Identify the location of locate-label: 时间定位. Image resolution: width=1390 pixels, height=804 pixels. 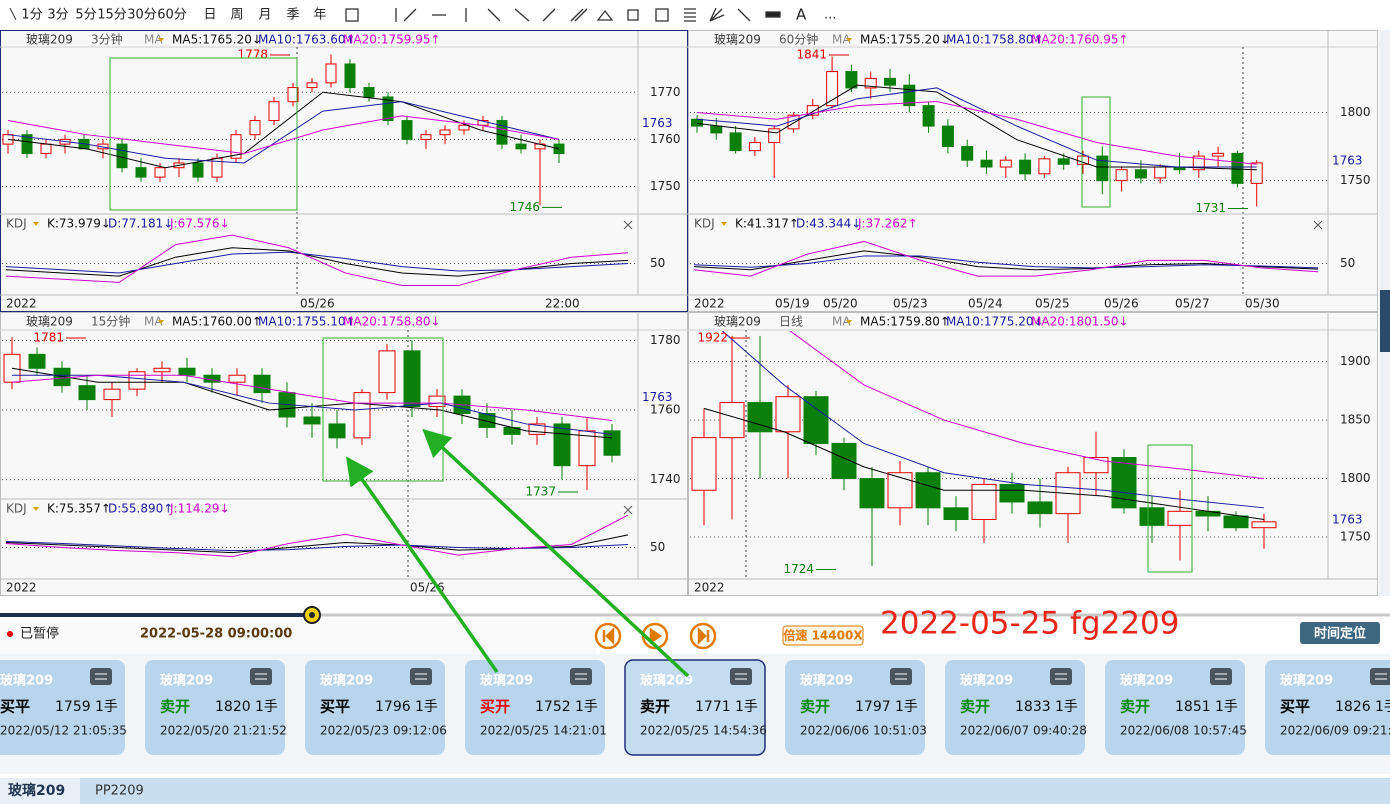
(1340, 634).